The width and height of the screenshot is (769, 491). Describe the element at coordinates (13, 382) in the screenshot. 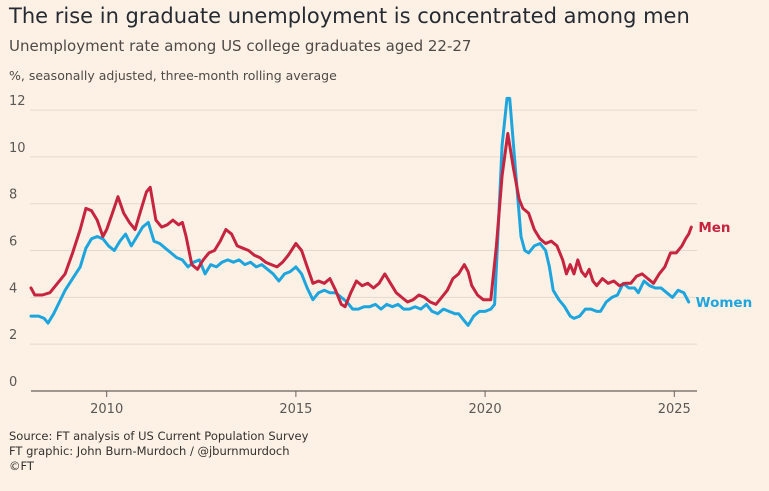

I see `y-tick-label: 0` at that location.